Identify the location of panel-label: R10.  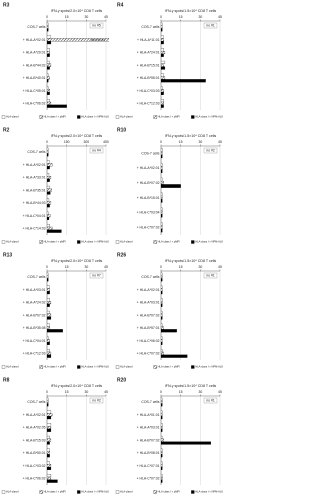
(121, 130).